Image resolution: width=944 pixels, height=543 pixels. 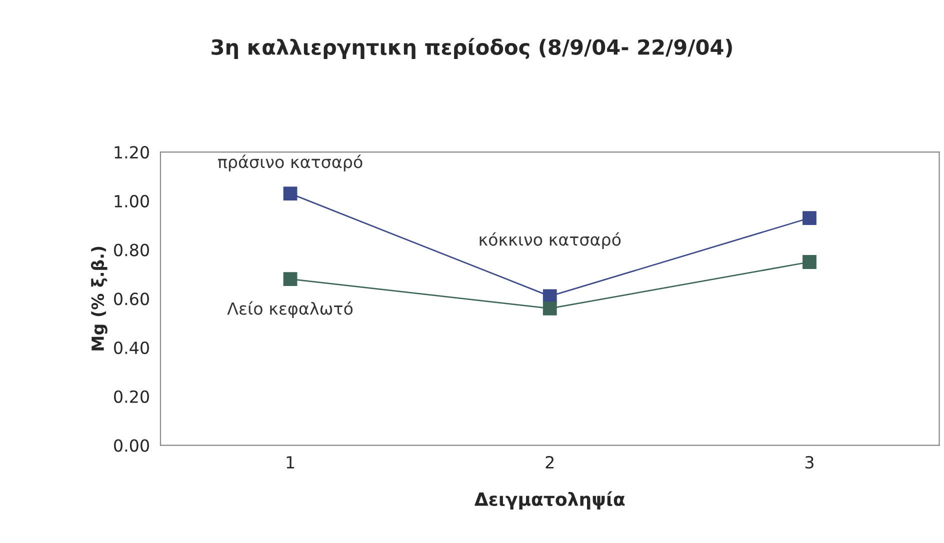 What do you see at coordinates (131, 347) in the screenshot?
I see `y-tick-label: 0.40` at bounding box center [131, 347].